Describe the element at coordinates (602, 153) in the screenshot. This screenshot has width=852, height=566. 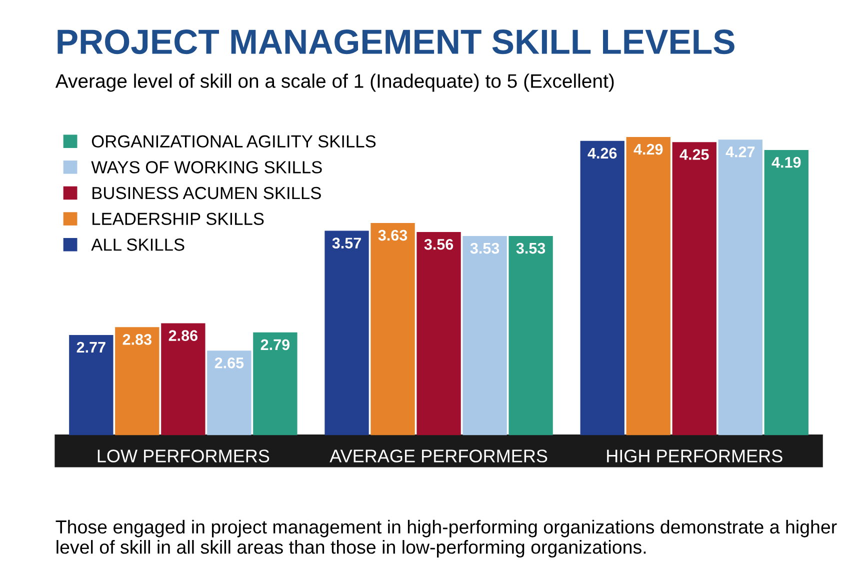
I see `data-label: 4.26` at that location.